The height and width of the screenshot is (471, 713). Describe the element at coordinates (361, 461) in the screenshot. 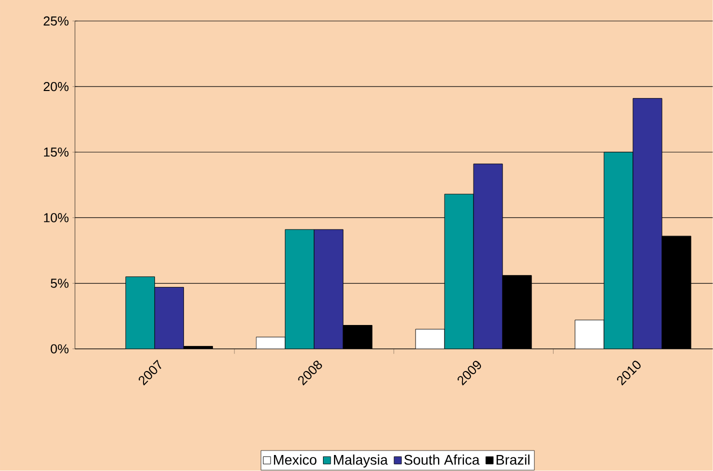

I see `legend-label: Malaysia` at that location.